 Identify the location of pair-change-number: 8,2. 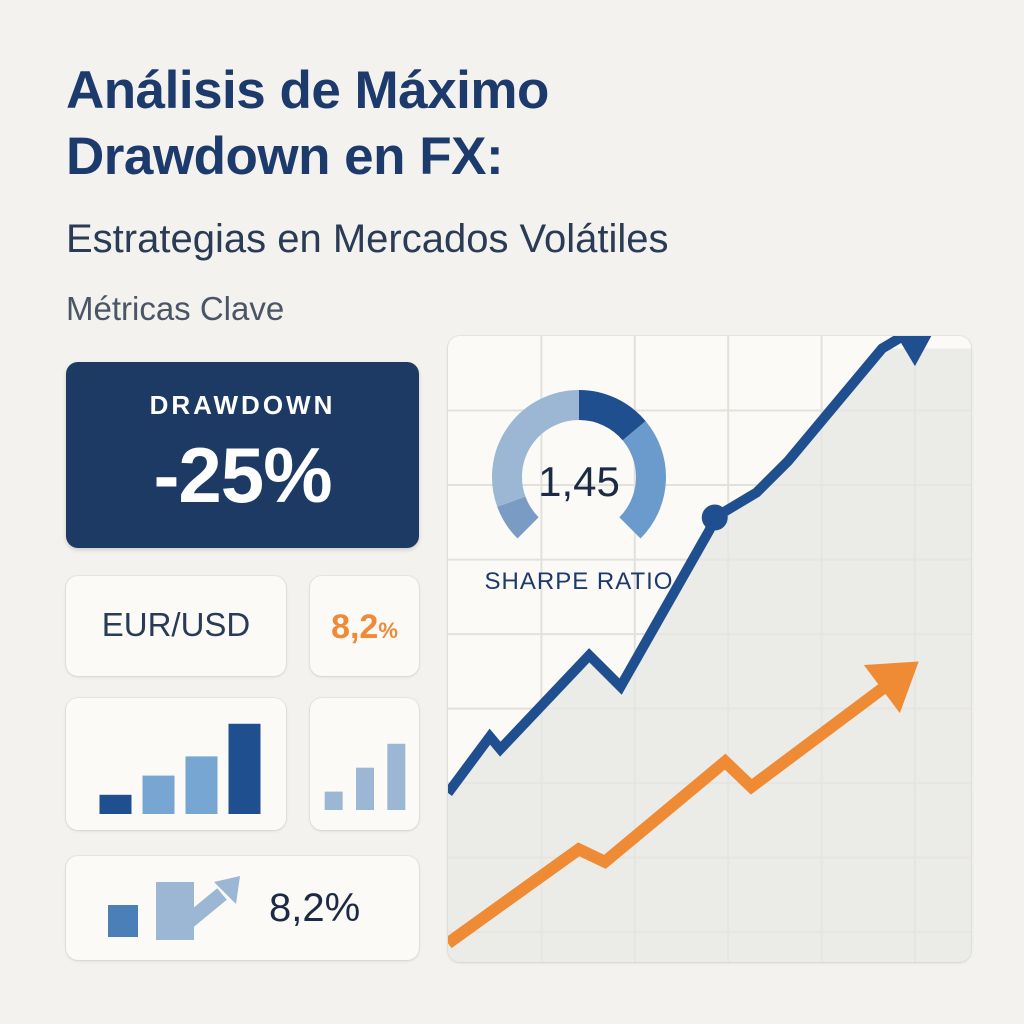
(355, 627).